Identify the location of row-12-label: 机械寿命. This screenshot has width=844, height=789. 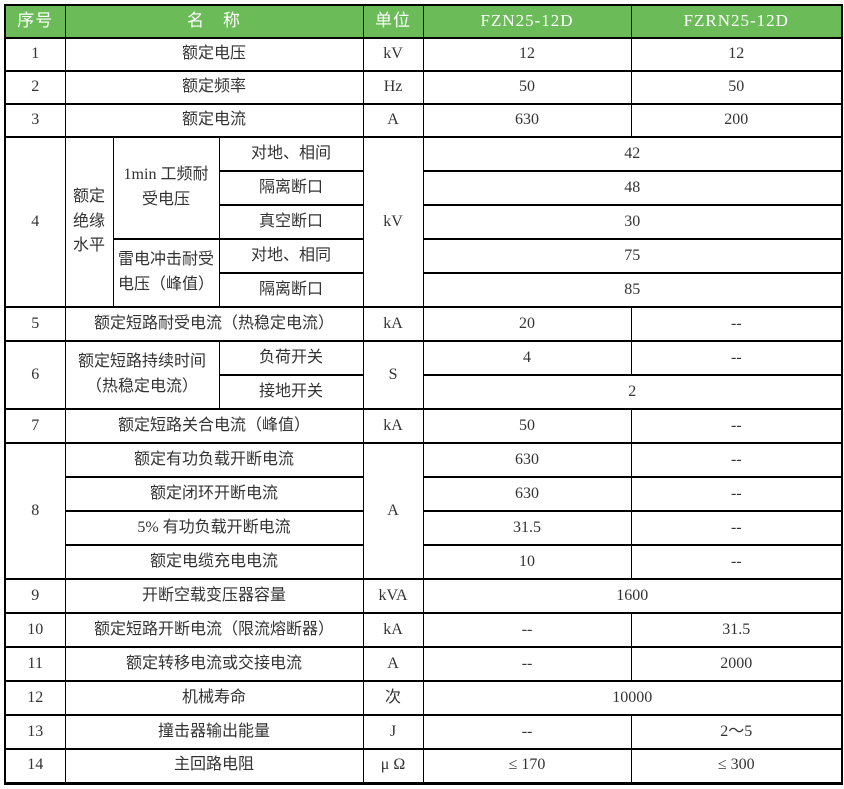
(214, 698).